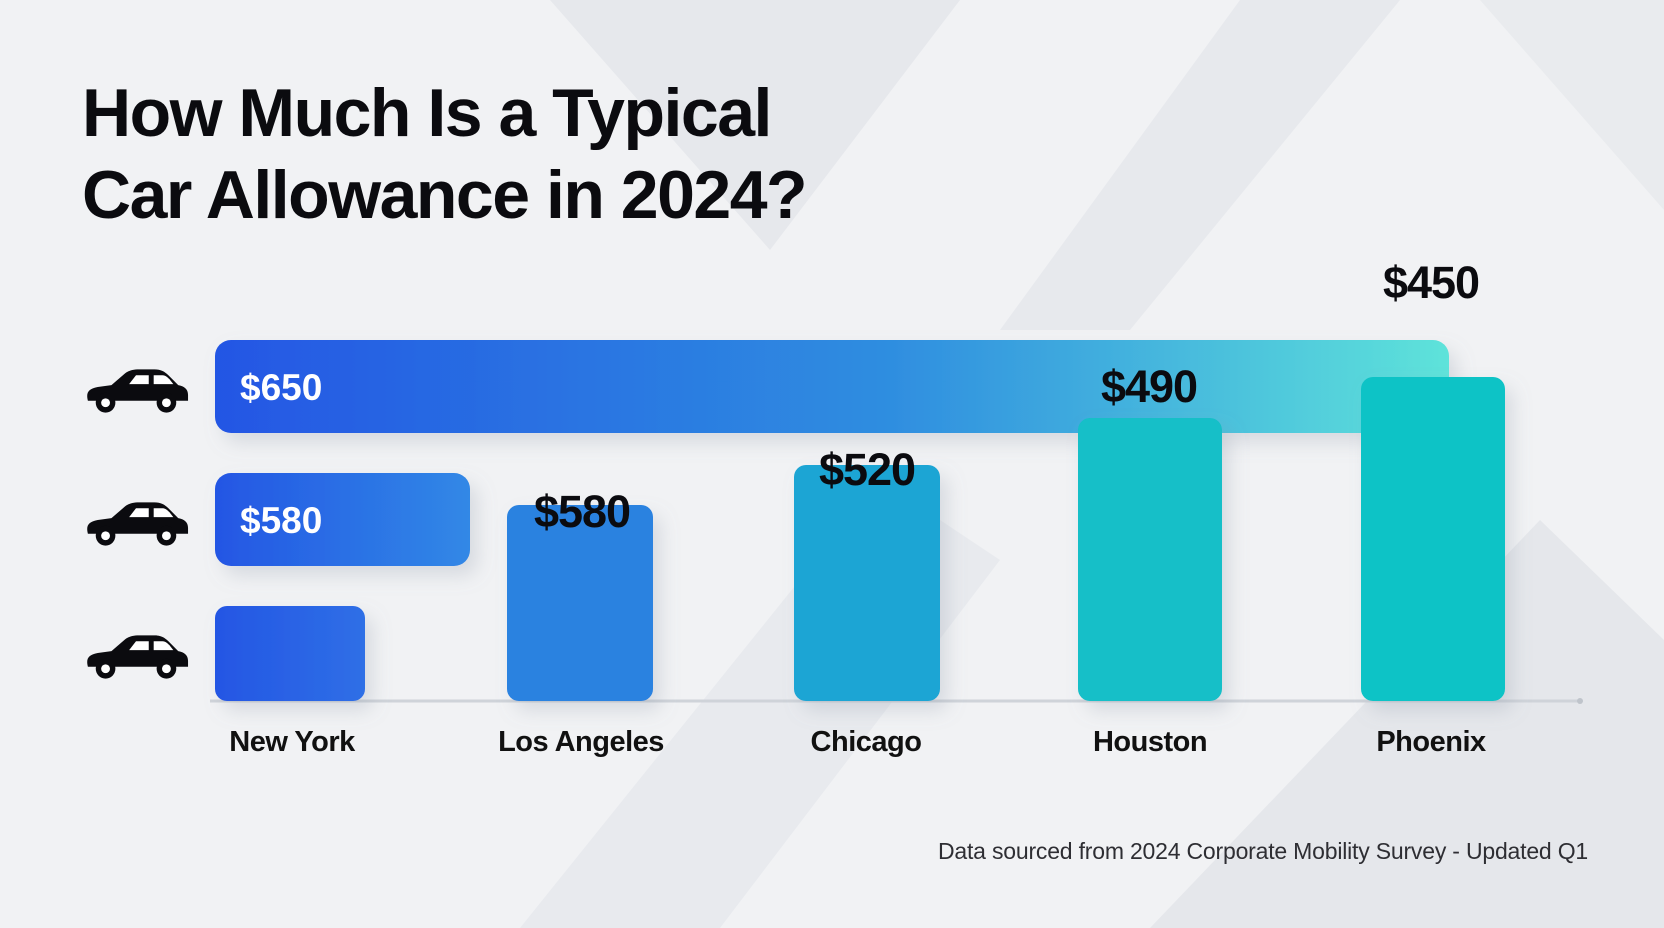  What do you see at coordinates (582, 511) in the screenshot?
I see `value-label-los-angeles: $580` at bounding box center [582, 511].